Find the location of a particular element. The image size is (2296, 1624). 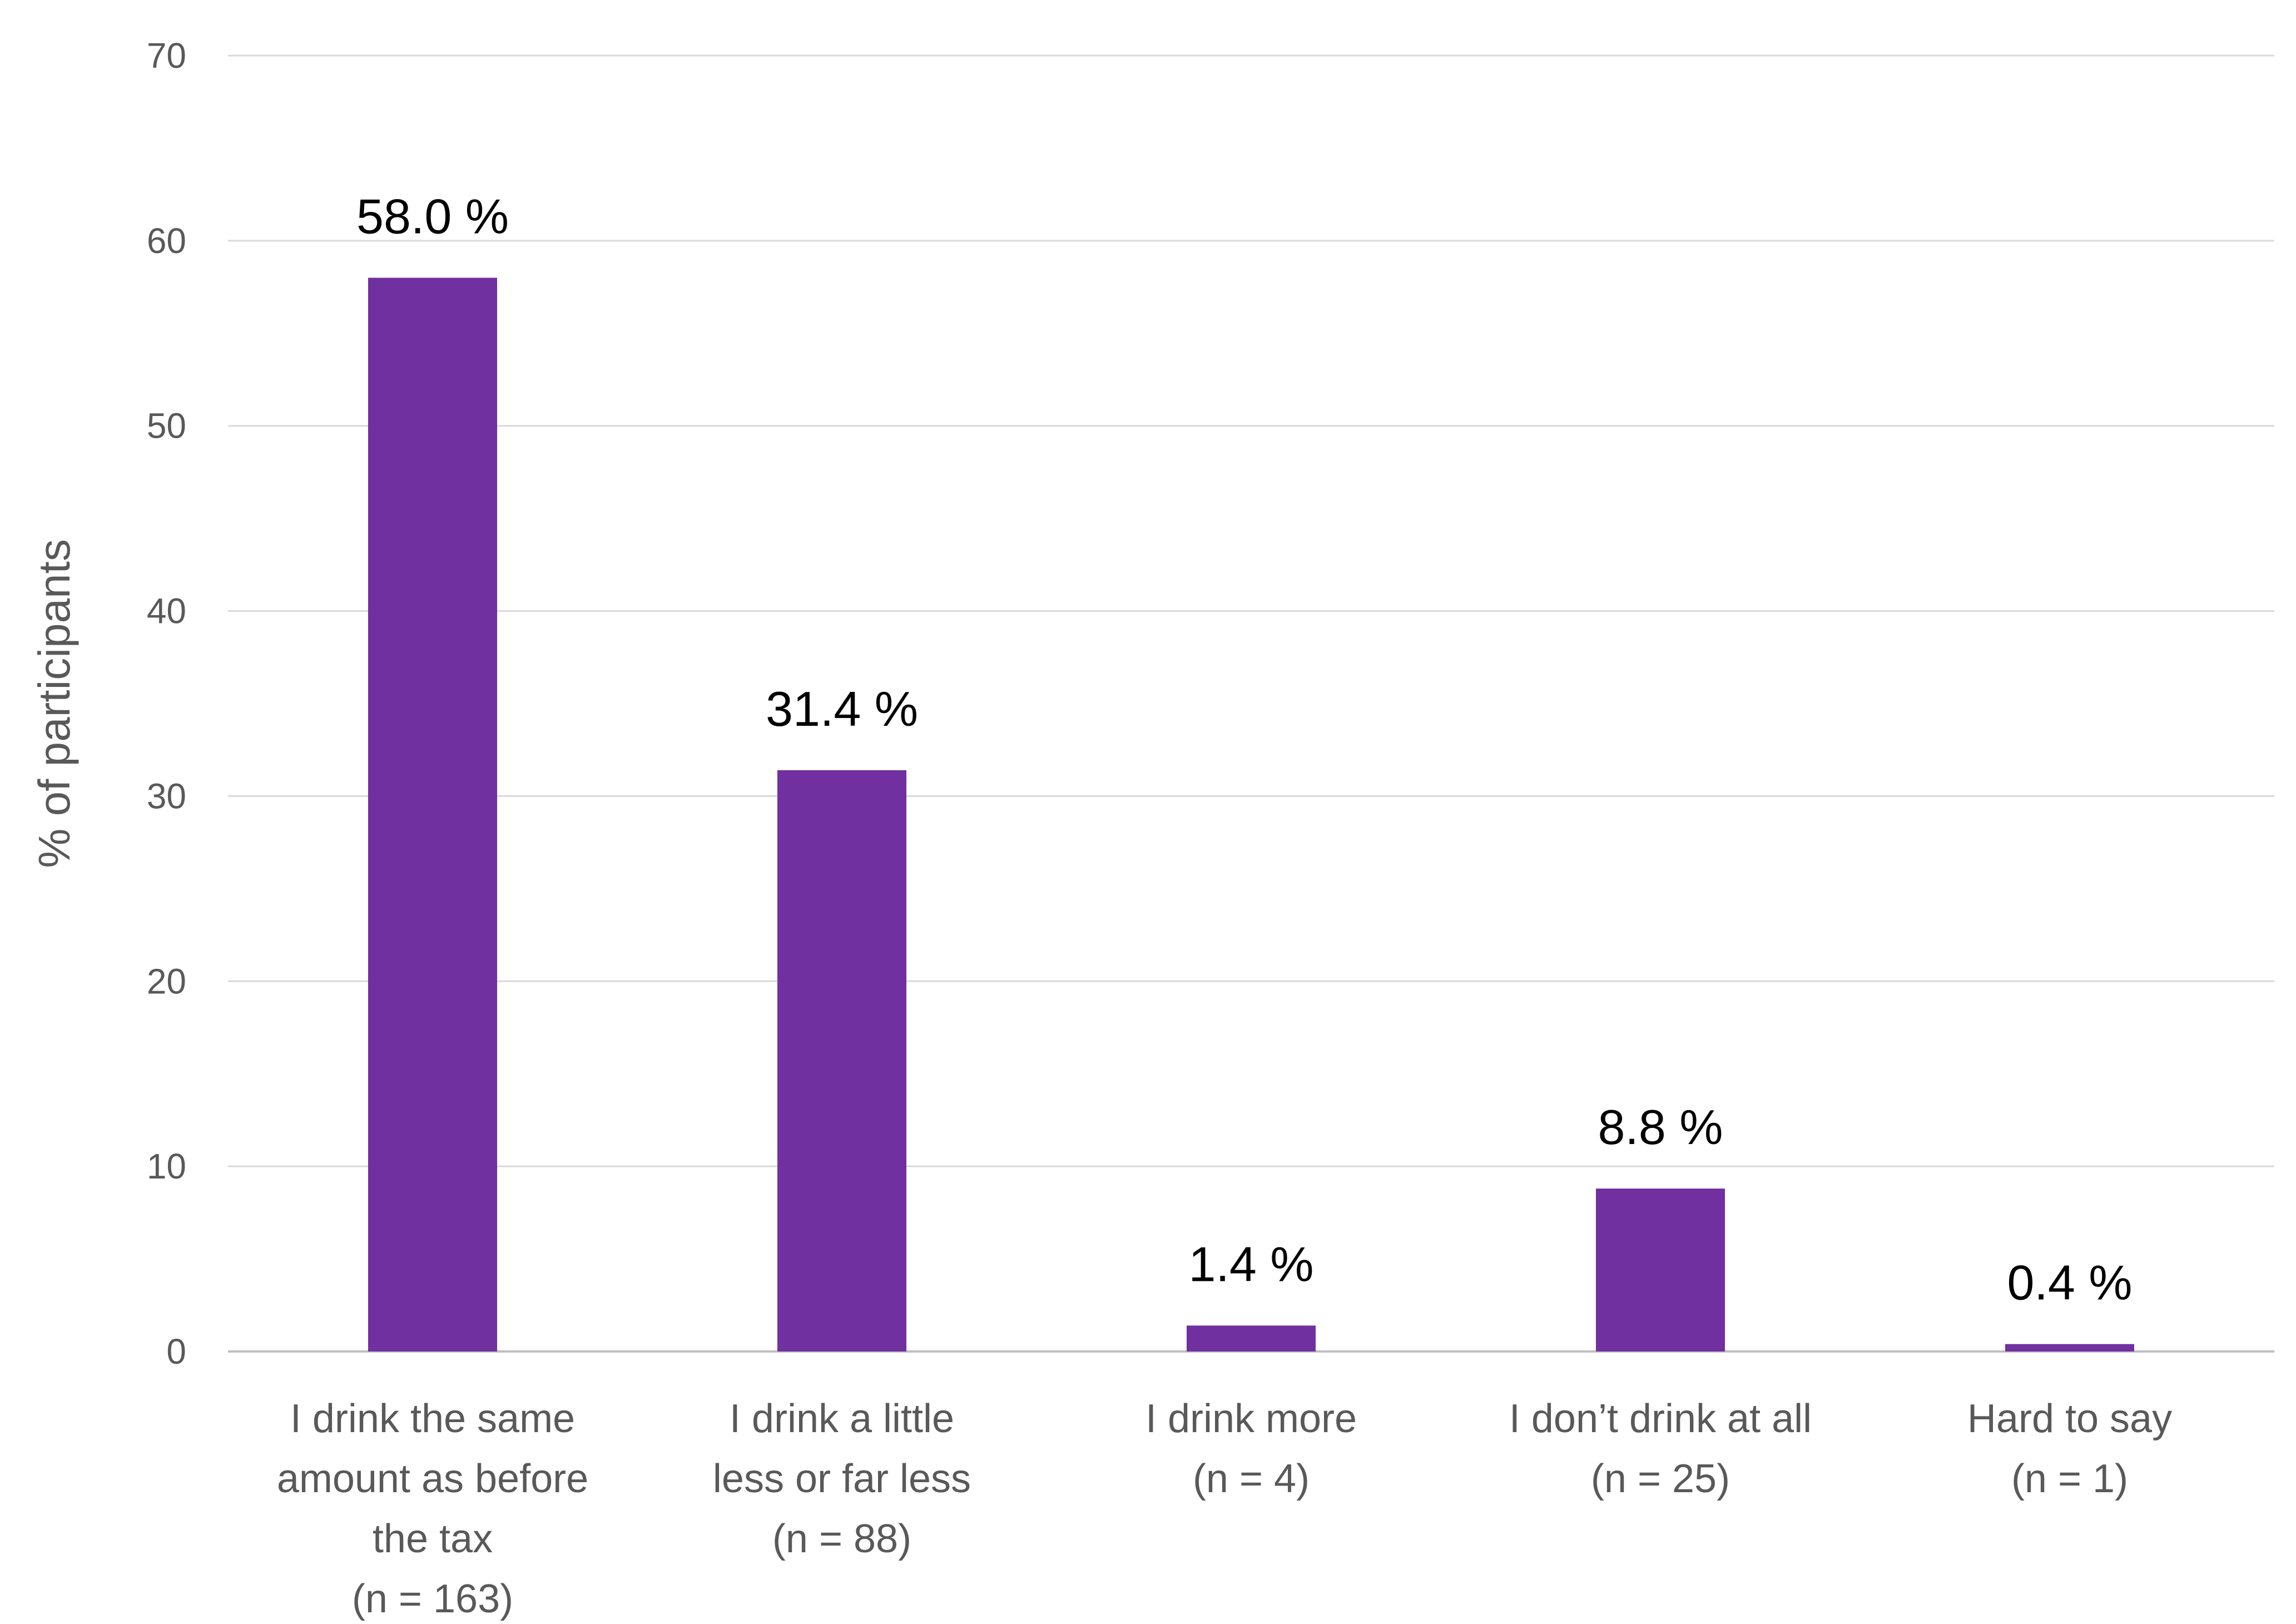

data-label: 31.4 % is located at coordinates (842, 708).